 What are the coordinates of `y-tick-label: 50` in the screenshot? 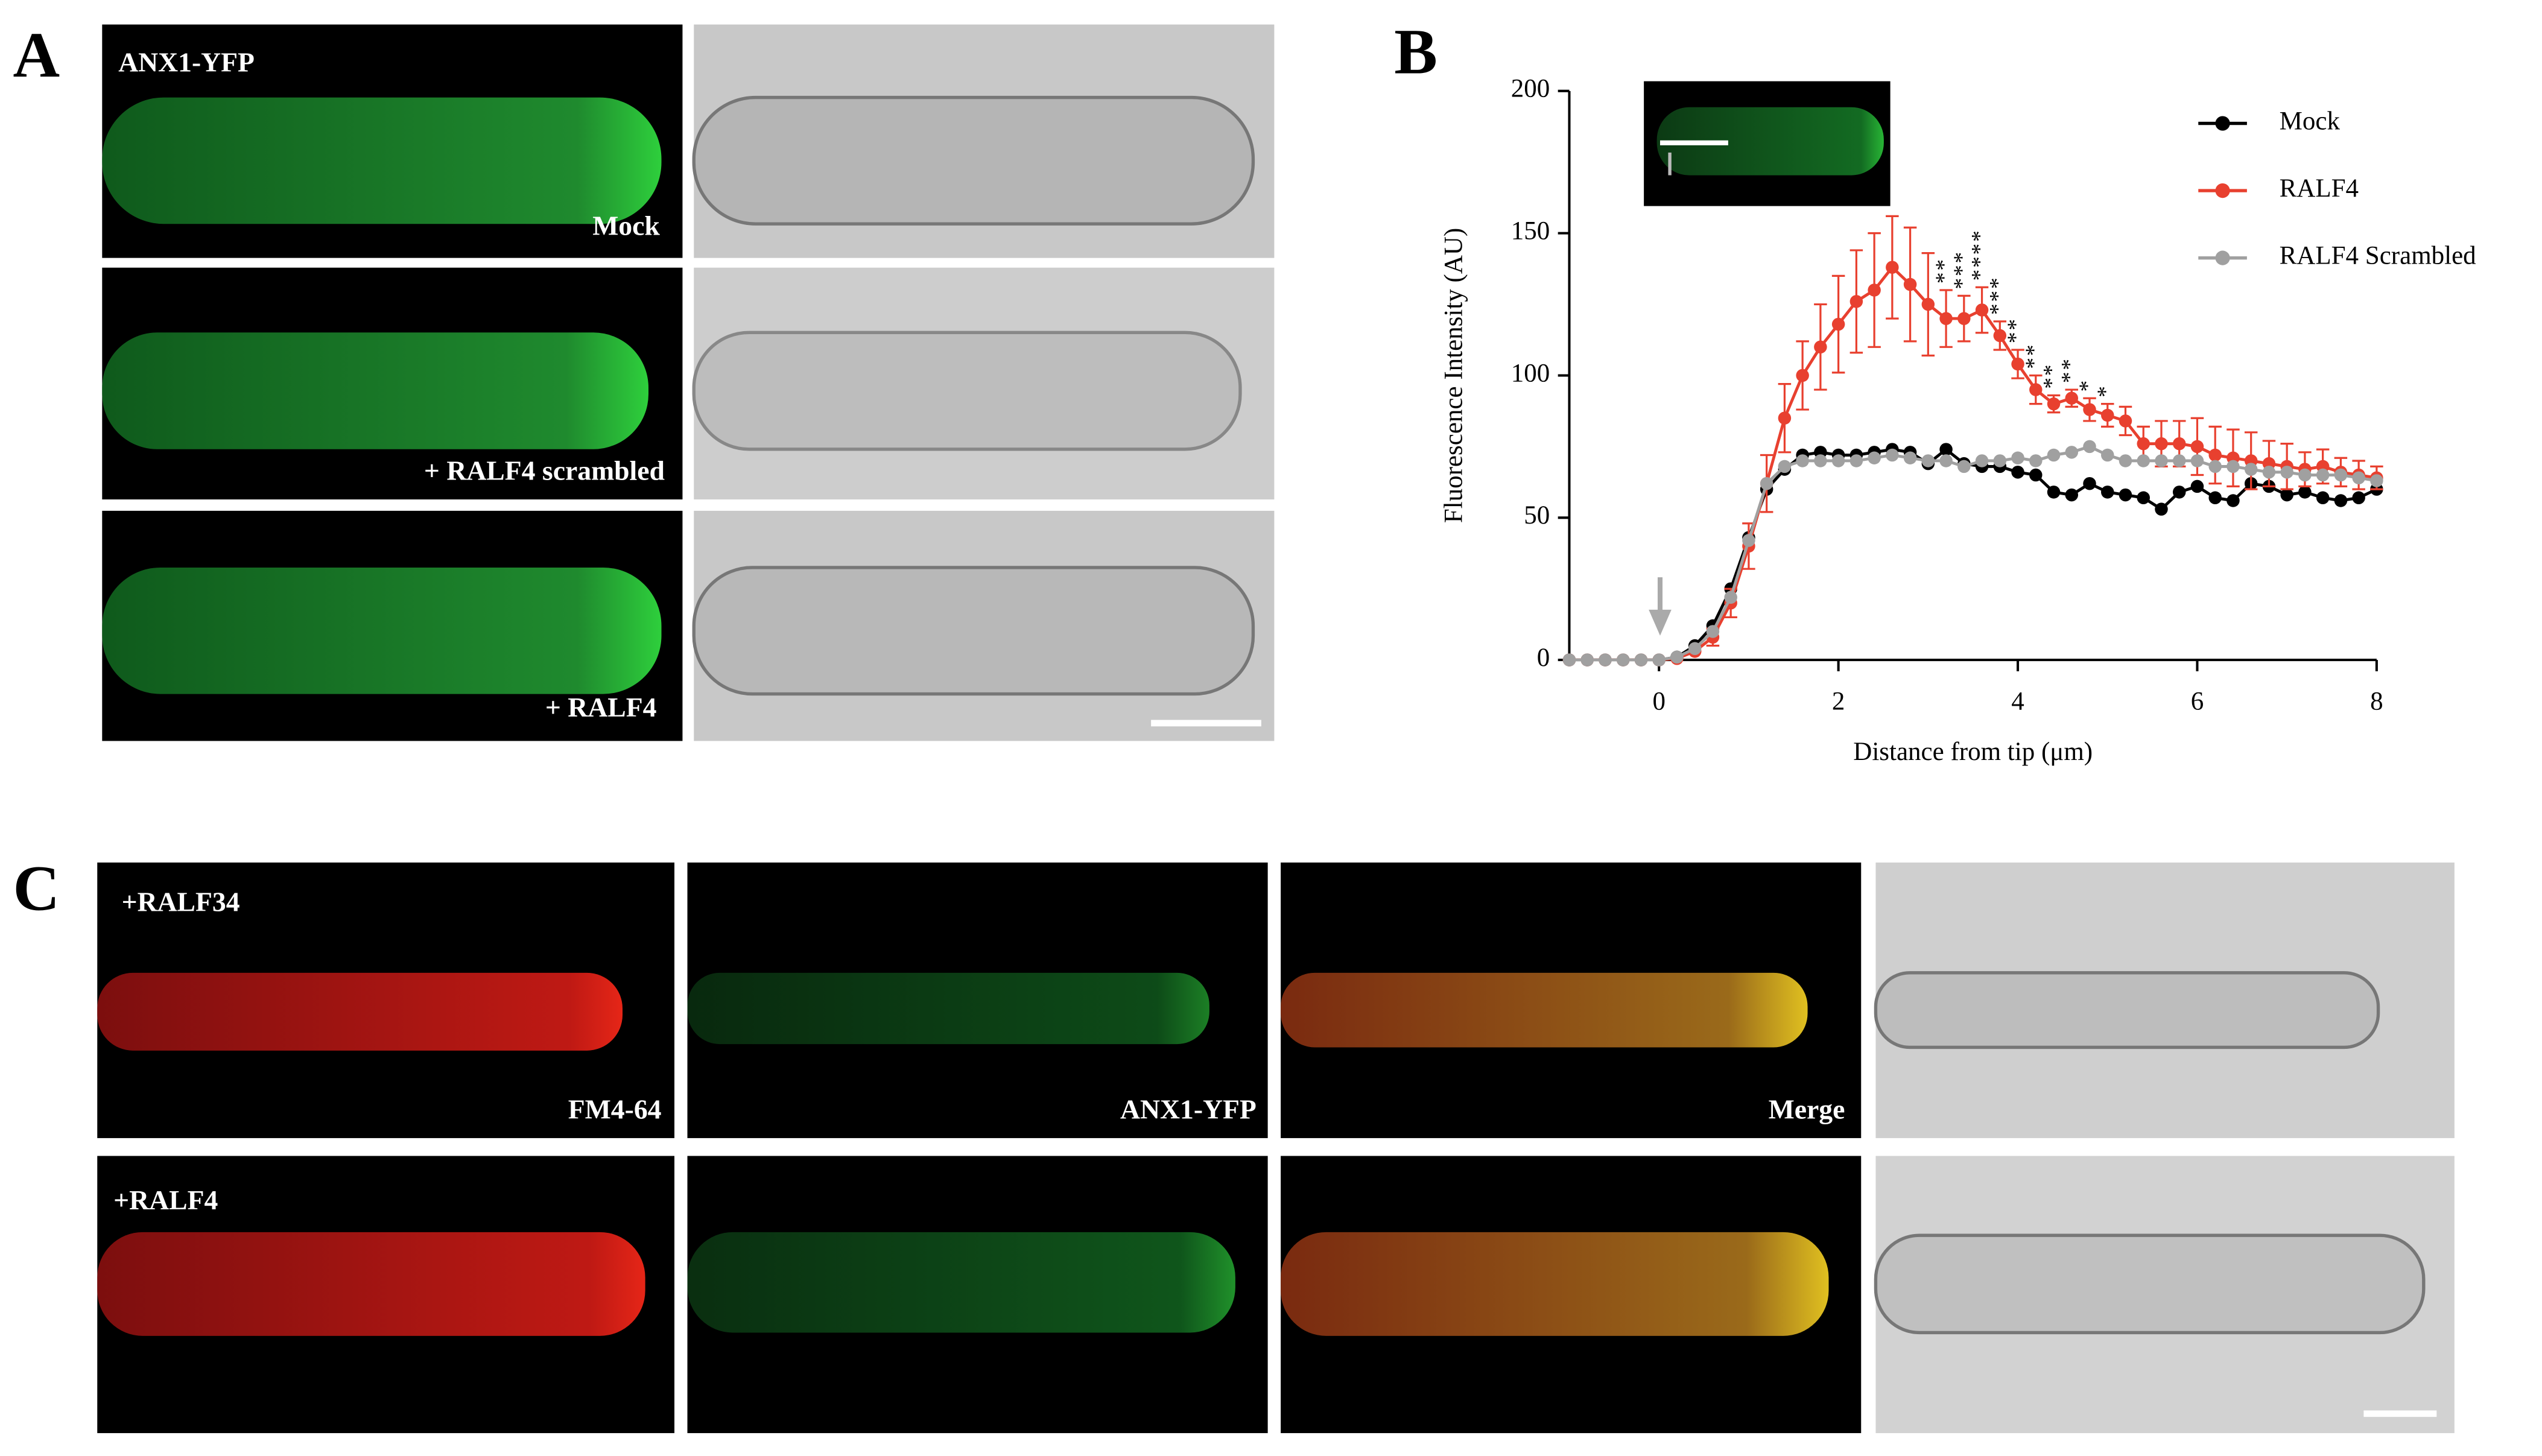 It's located at (1537, 515).